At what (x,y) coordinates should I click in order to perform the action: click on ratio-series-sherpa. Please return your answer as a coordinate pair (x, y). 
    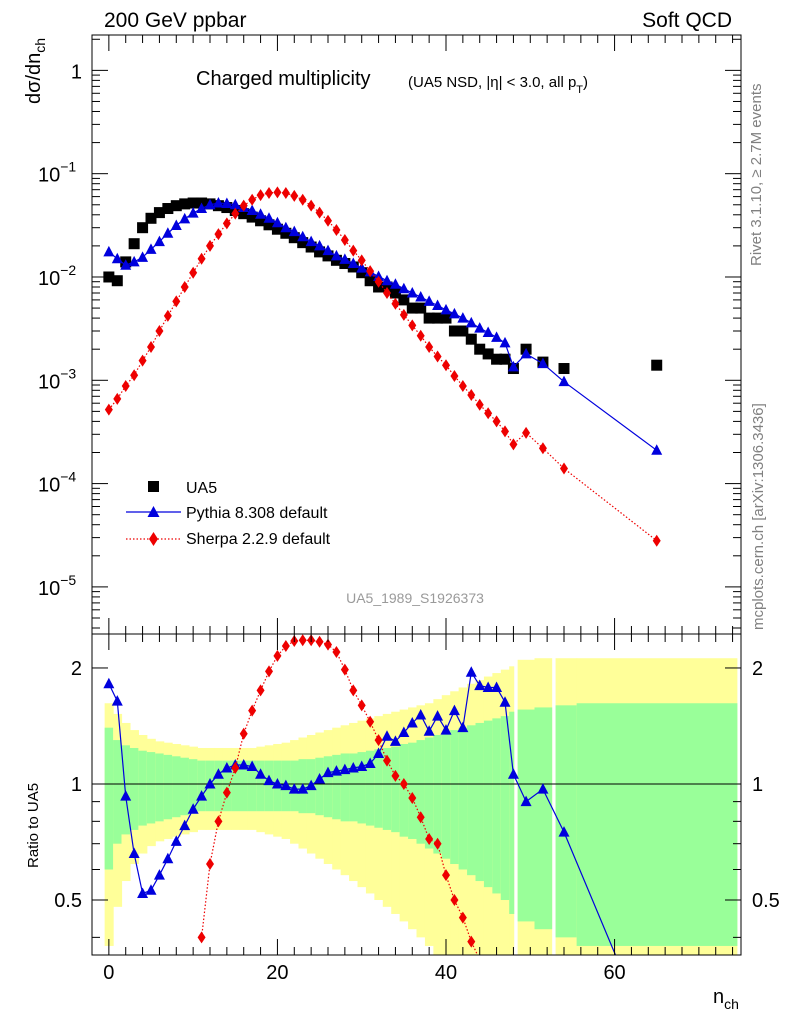
    Looking at the image, I should click on (338, 794).